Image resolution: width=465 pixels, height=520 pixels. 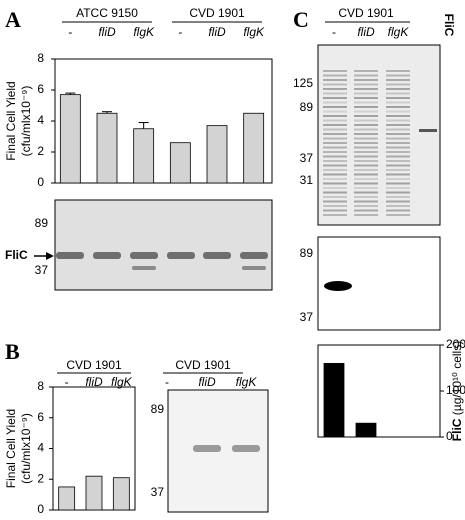 I want to click on panel-label: C, so click(x=301, y=19).